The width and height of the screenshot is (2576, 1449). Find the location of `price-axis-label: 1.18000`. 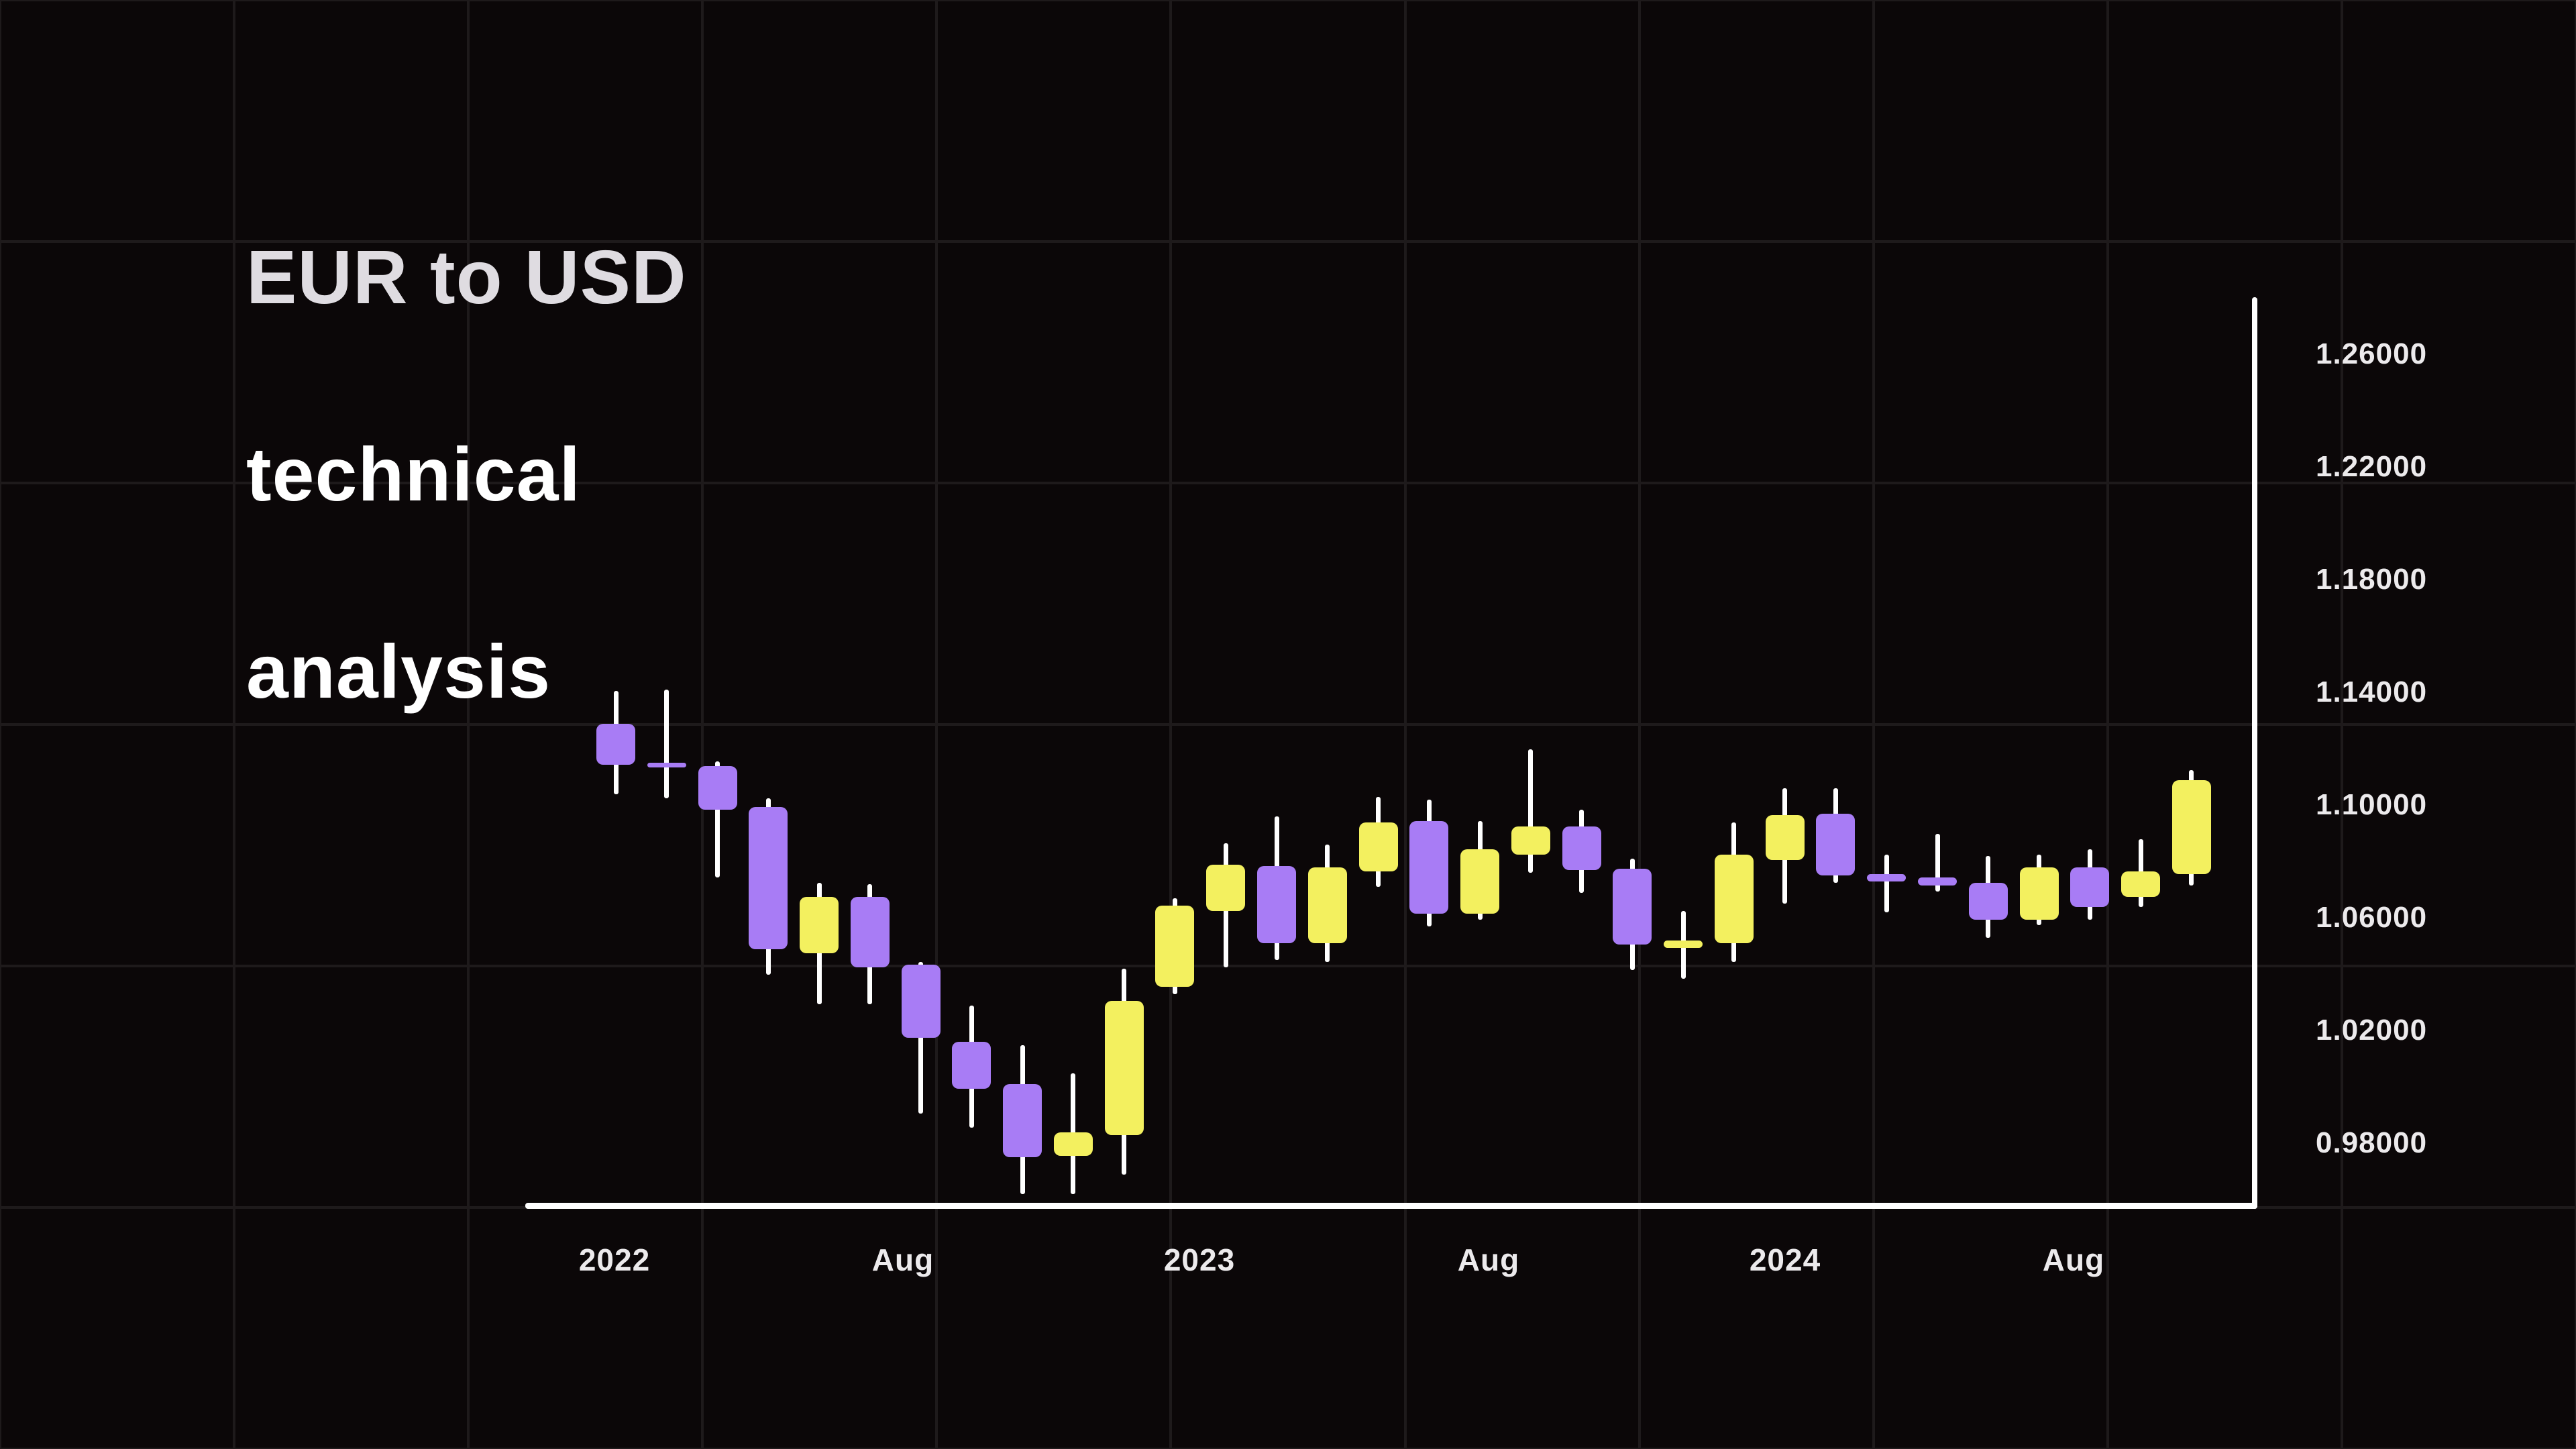

price-axis-label: 1.18000 is located at coordinates (2372, 579).